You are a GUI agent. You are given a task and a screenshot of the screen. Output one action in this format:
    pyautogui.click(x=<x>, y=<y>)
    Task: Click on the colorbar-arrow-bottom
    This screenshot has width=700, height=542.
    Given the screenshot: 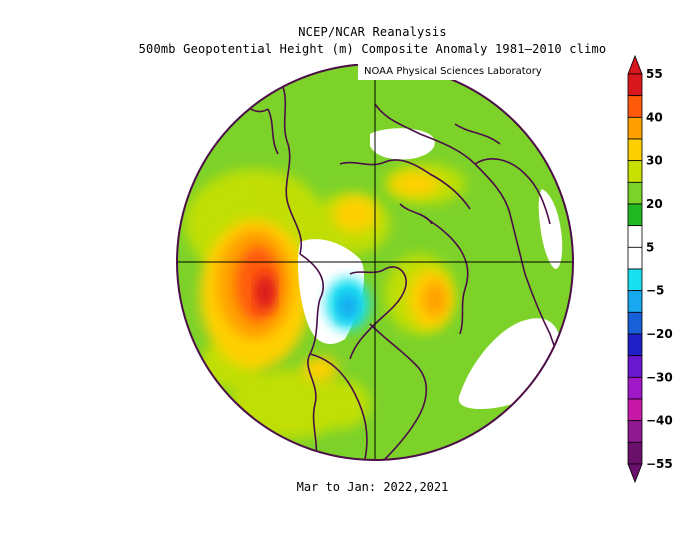 What is the action you would take?
    pyautogui.click(x=635, y=473)
    